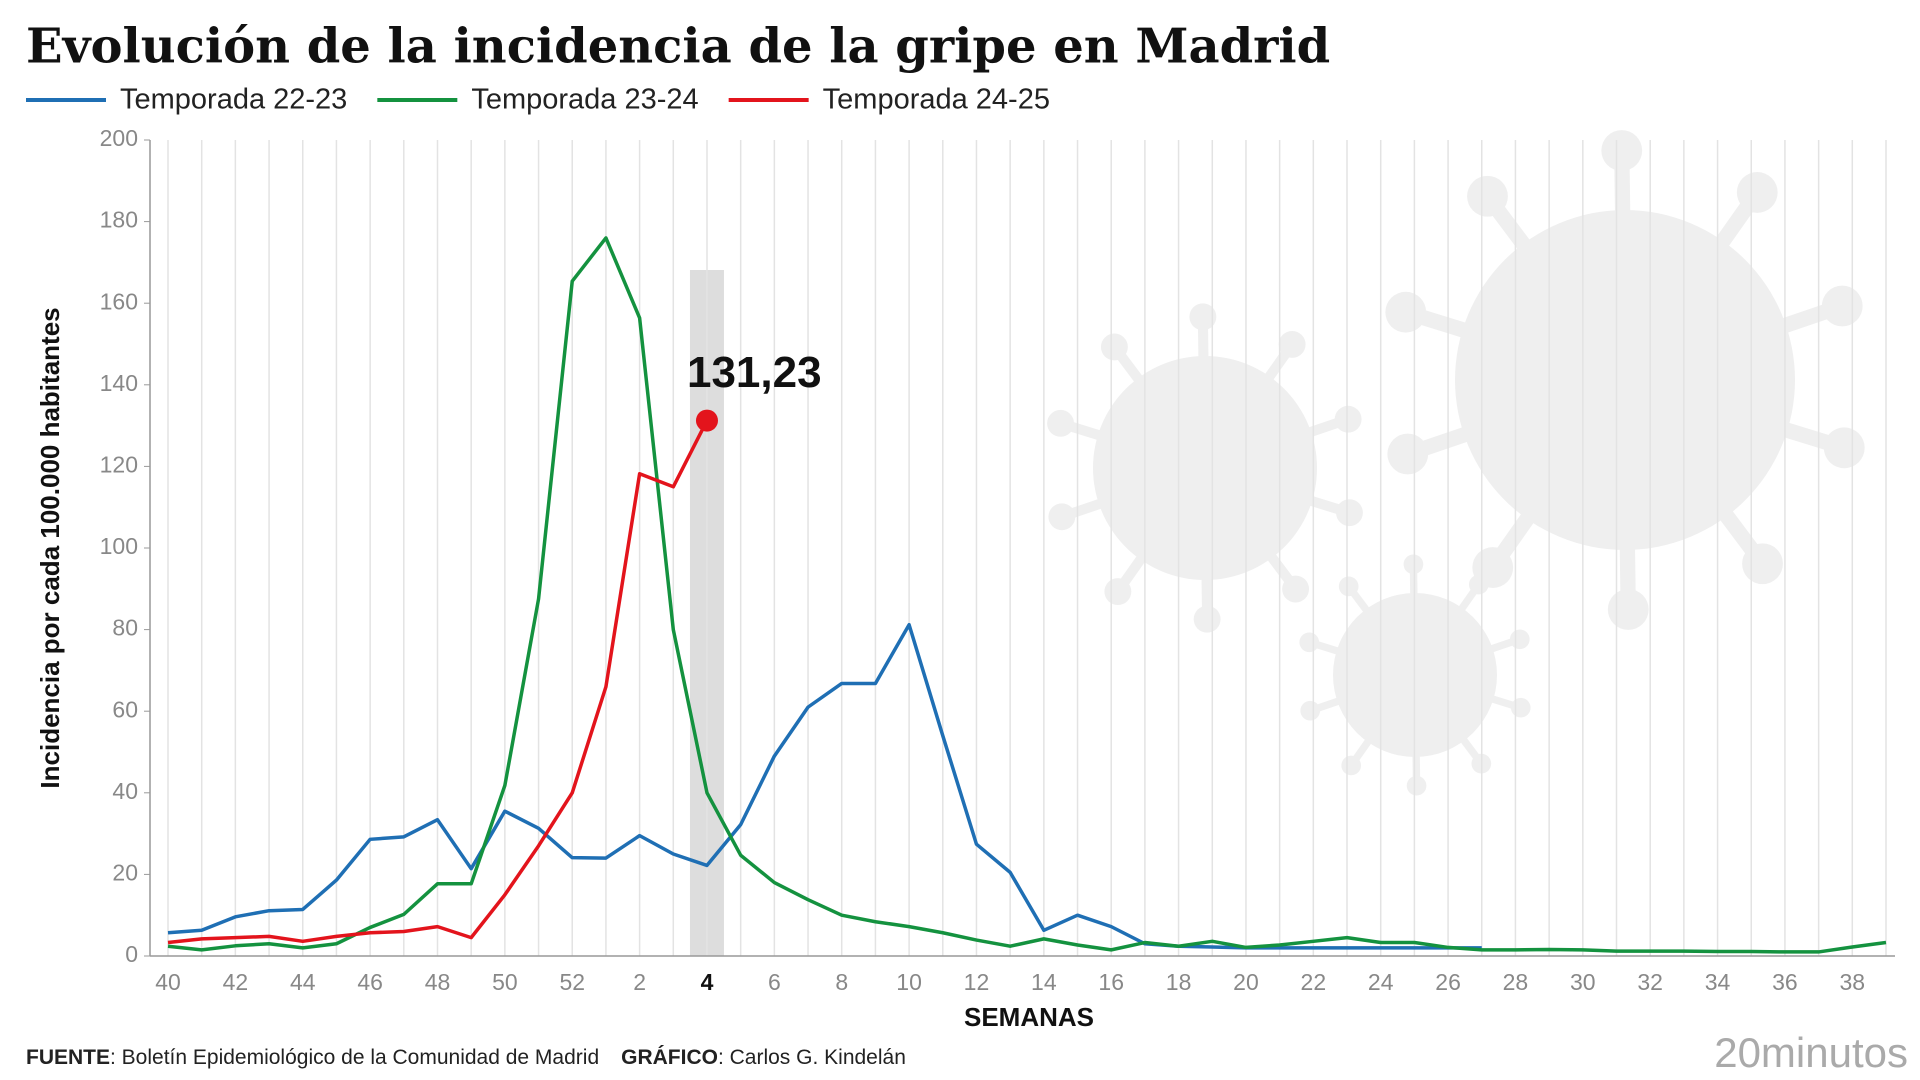 Image resolution: width=1920 pixels, height=1080 pixels. What do you see at coordinates (1029, 1017) in the screenshot?
I see `x-axis-title: SEMANAS` at bounding box center [1029, 1017].